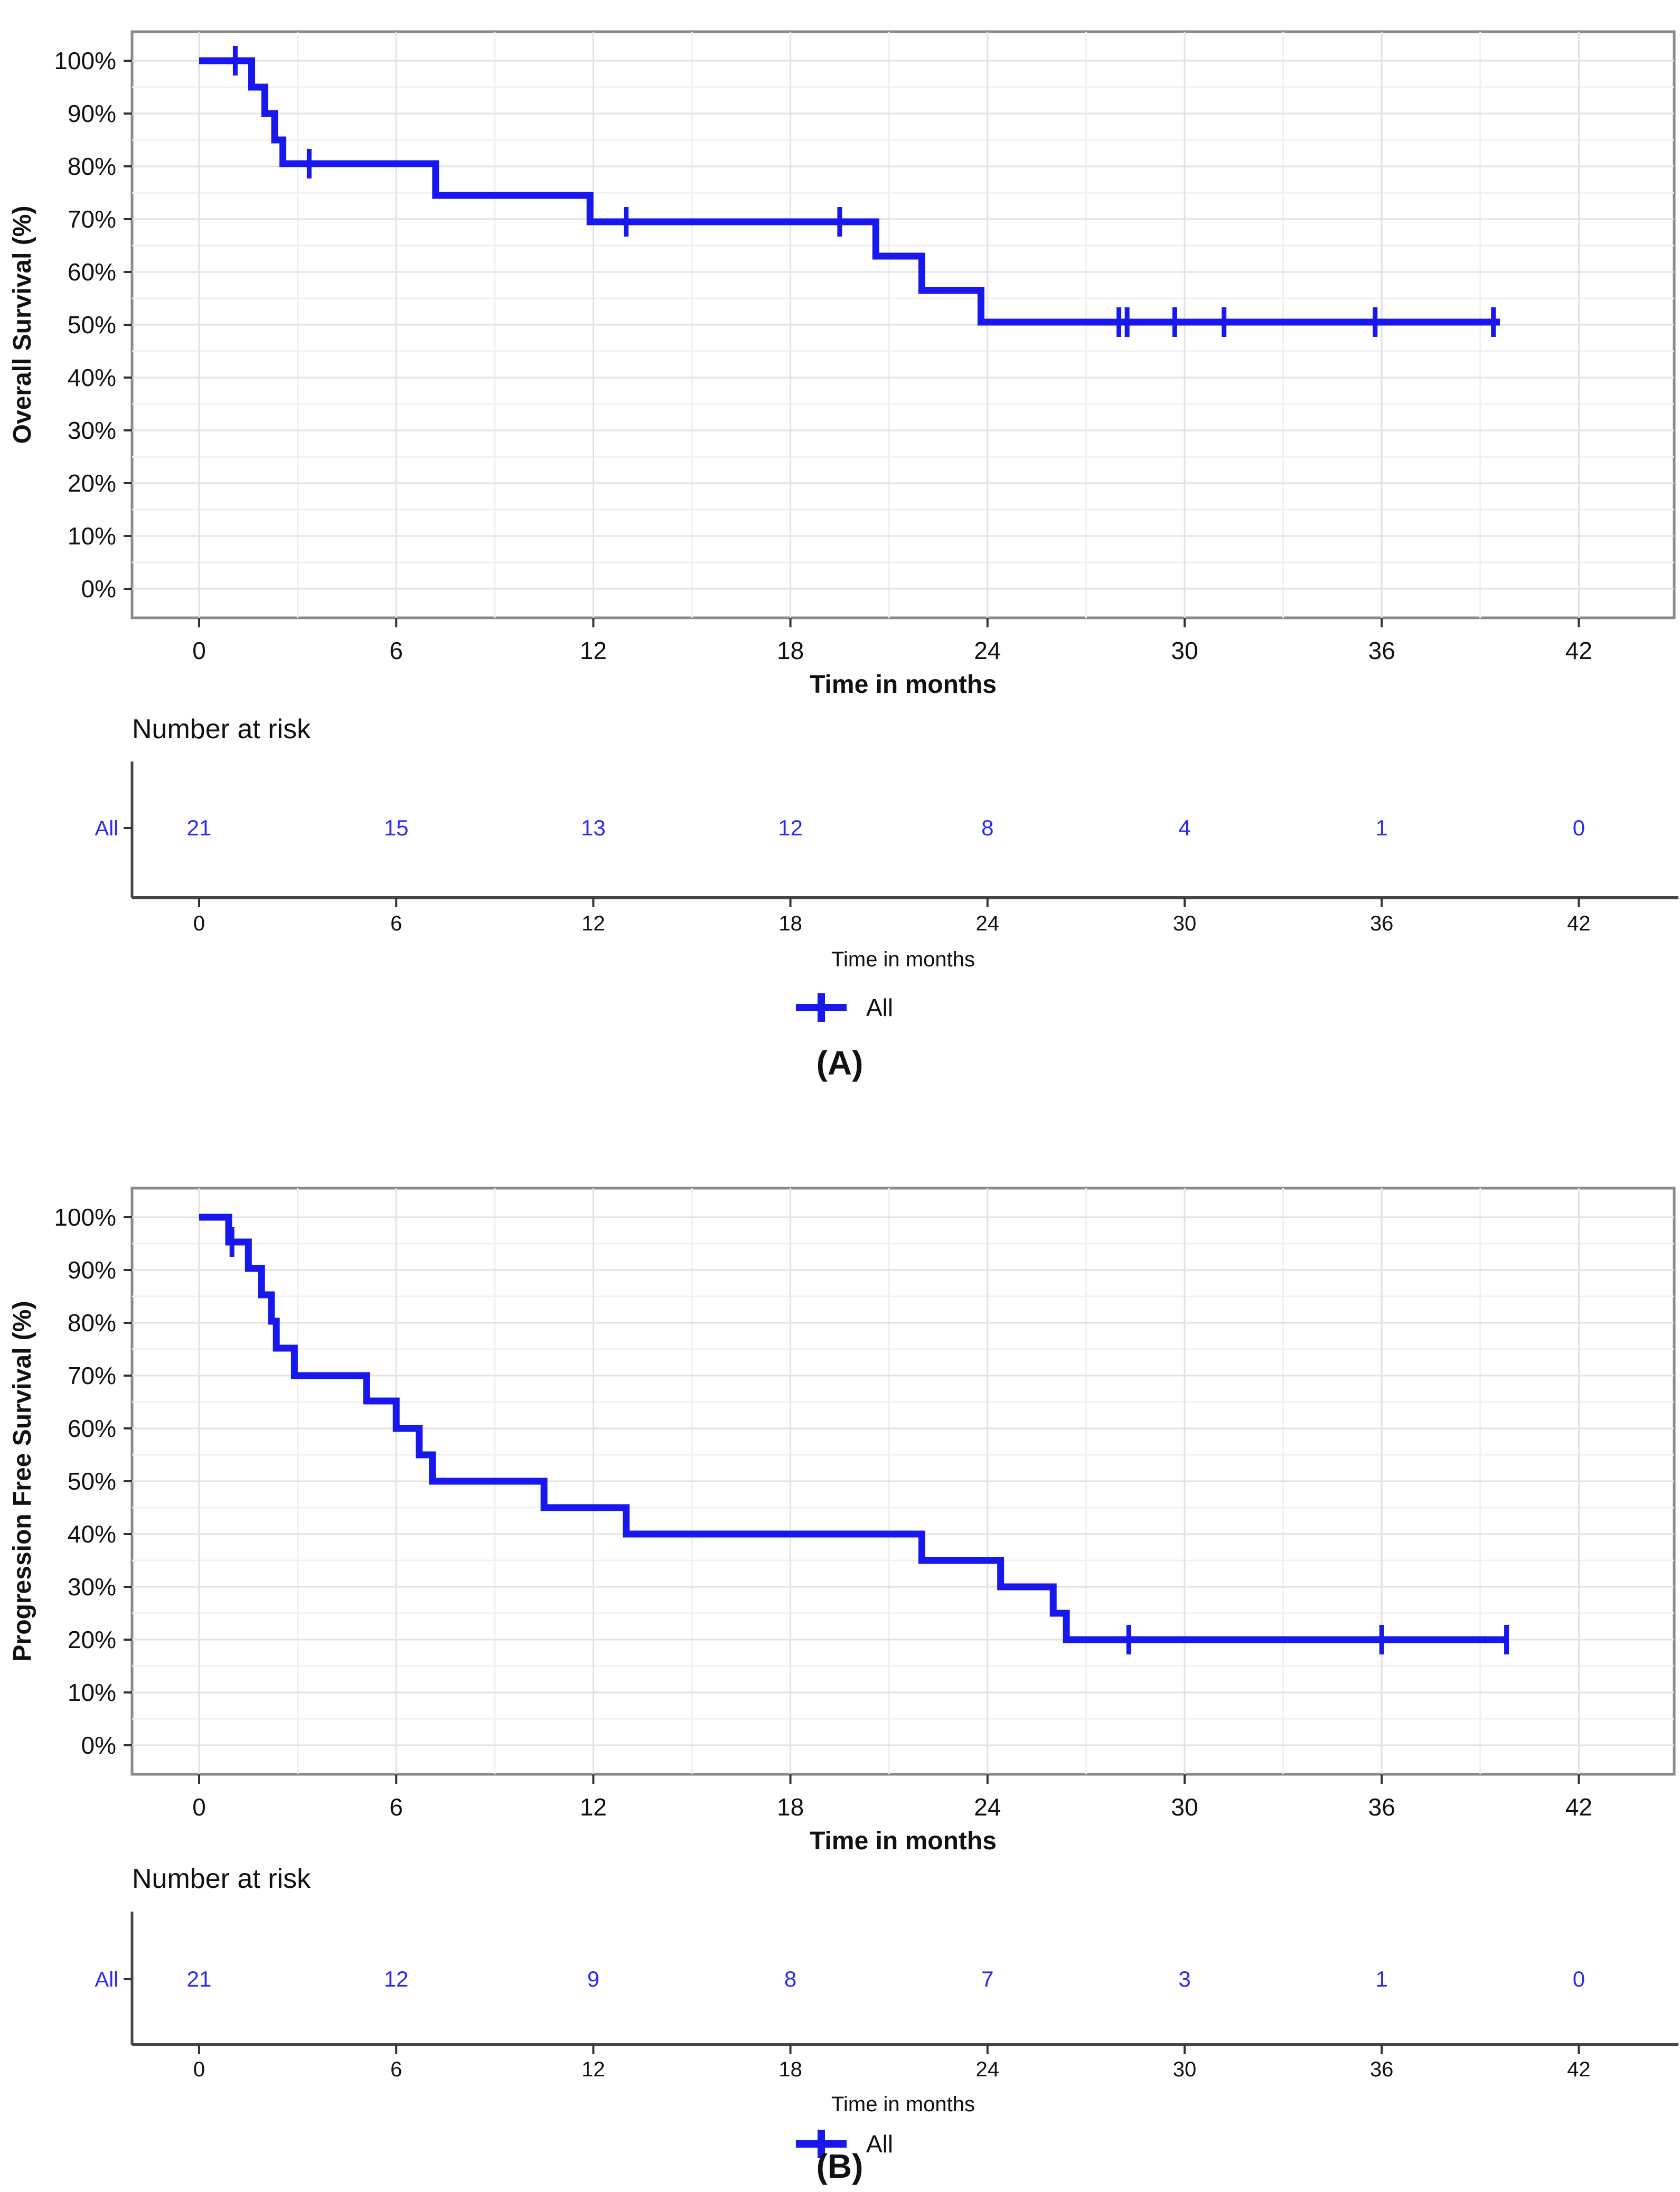 This screenshot has width=1680, height=2192. What do you see at coordinates (987, 1979) in the screenshot?
I see `risk-count: 7` at bounding box center [987, 1979].